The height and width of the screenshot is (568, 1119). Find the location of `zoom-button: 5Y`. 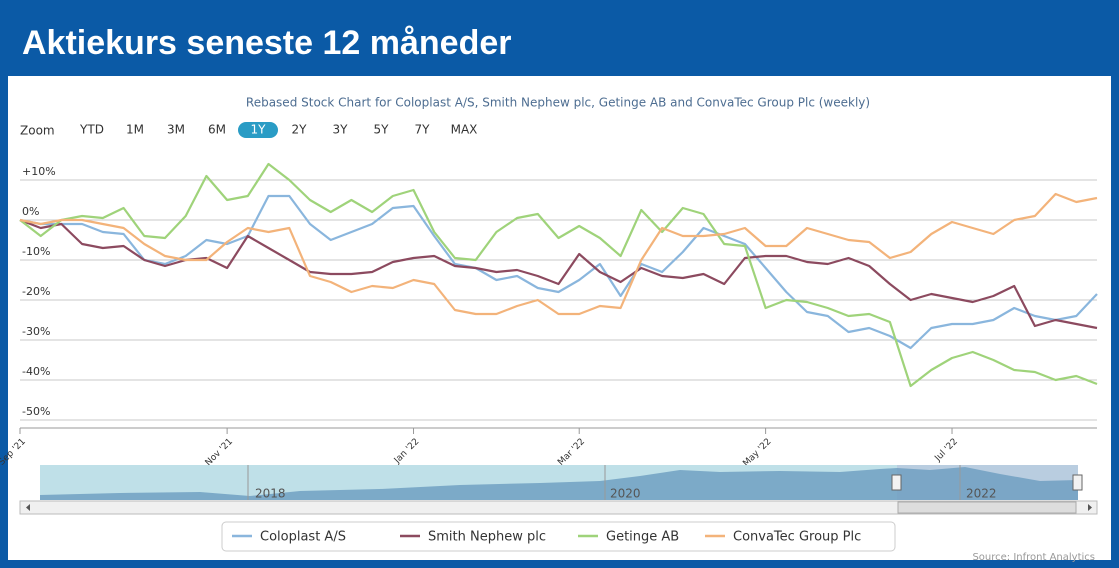

zoom-button: 5Y is located at coordinates (382, 130).